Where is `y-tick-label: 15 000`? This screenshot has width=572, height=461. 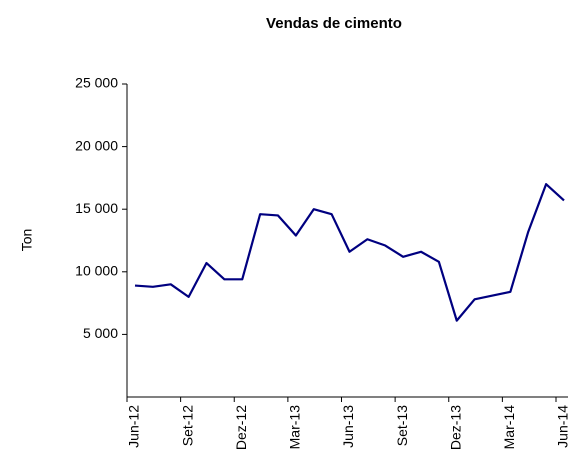 y-tick-label: 15 000 is located at coordinates (96, 208).